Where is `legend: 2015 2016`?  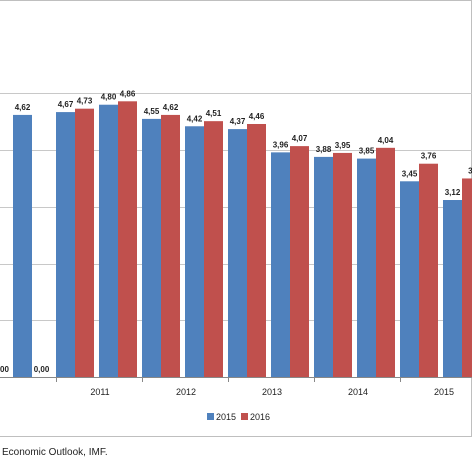
legend: 2015 2016 is located at coordinates (238, 417).